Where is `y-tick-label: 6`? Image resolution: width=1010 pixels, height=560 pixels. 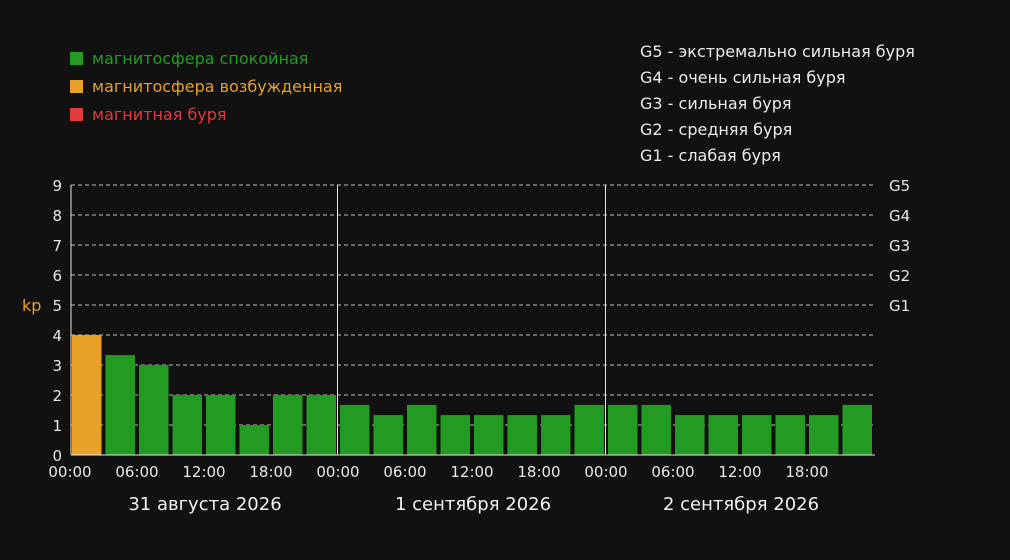
y-tick-label: 6 is located at coordinates (57, 276).